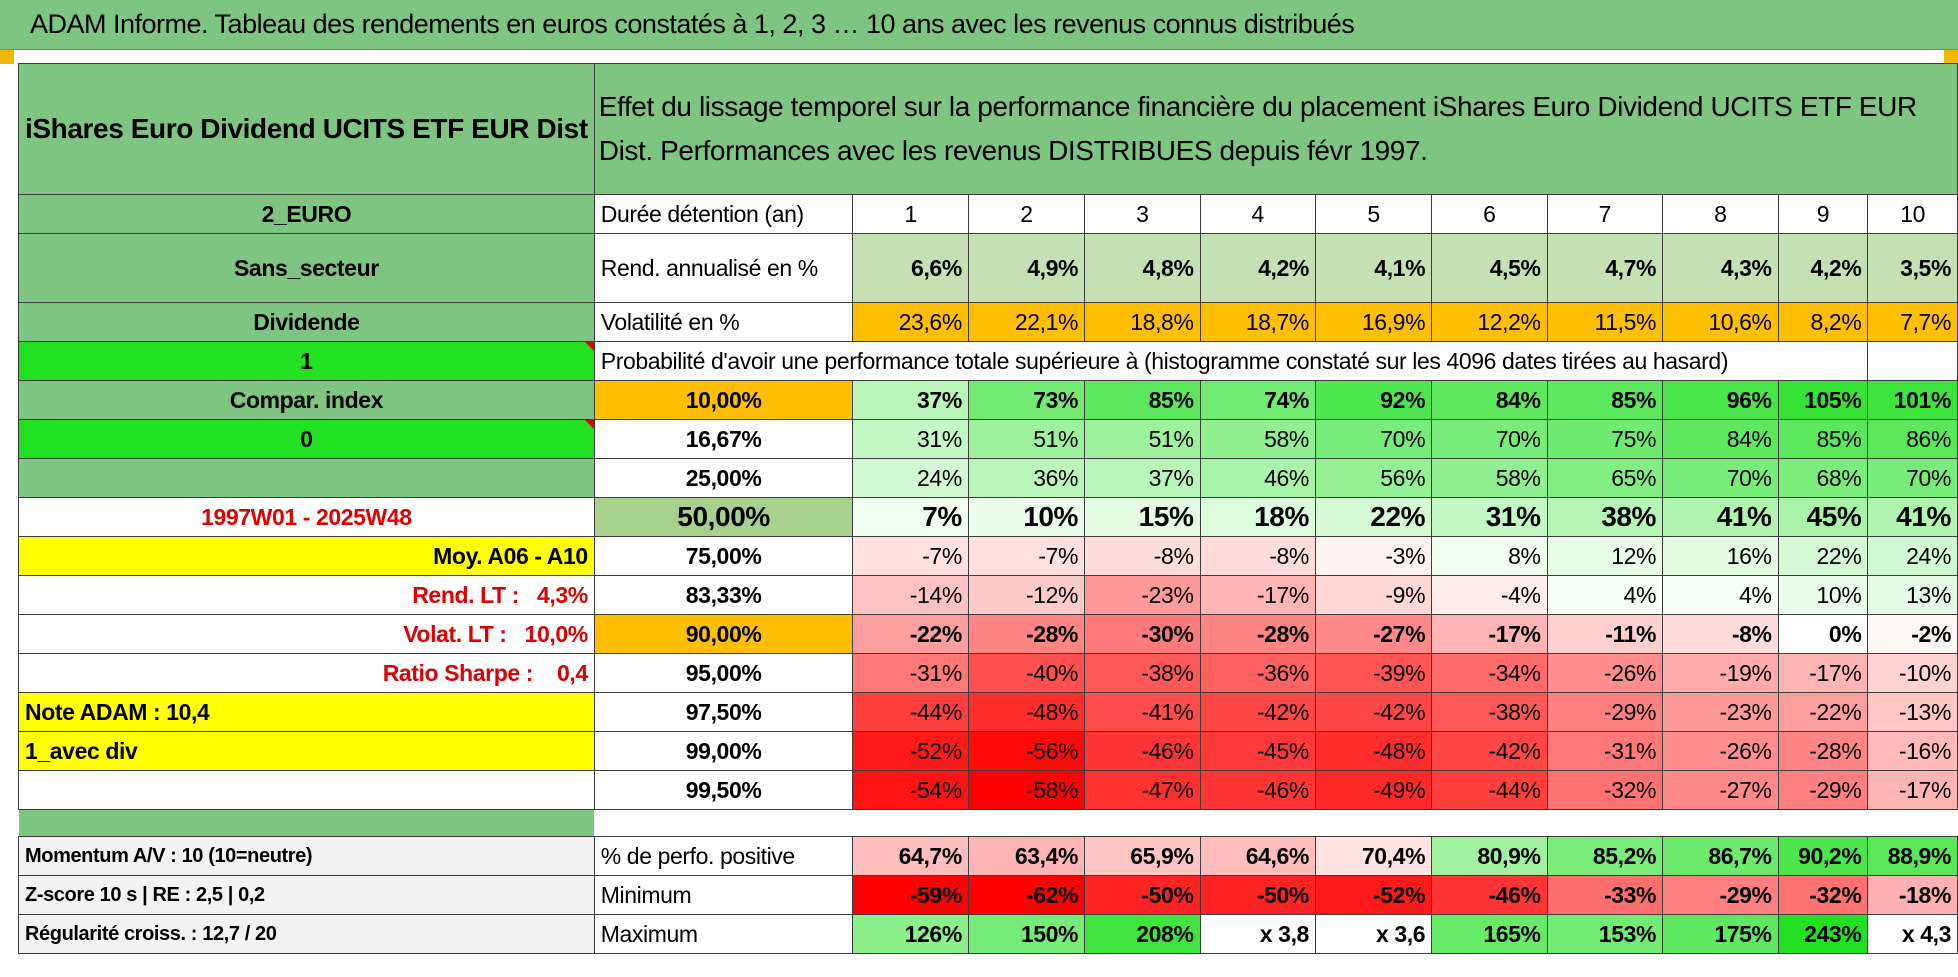  What do you see at coordinates (1720, 634) in the screenshot?
I see `probability-cell: -8%` at bounding box center [1720, 634].